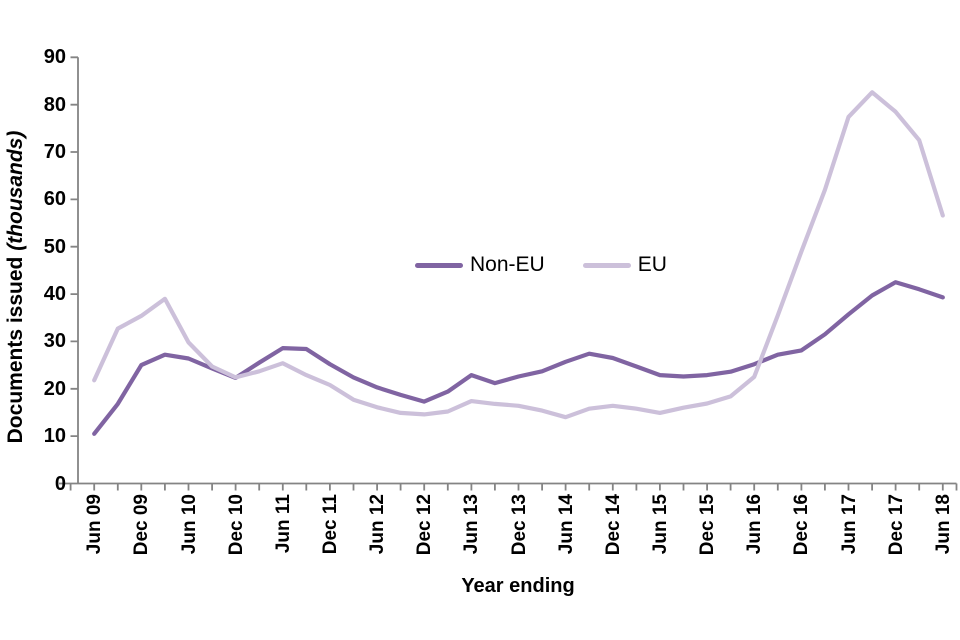 This screenshot has width=960, height=640. I want to click on y-axis-title-bold: Documents issued, so click(15, 350).